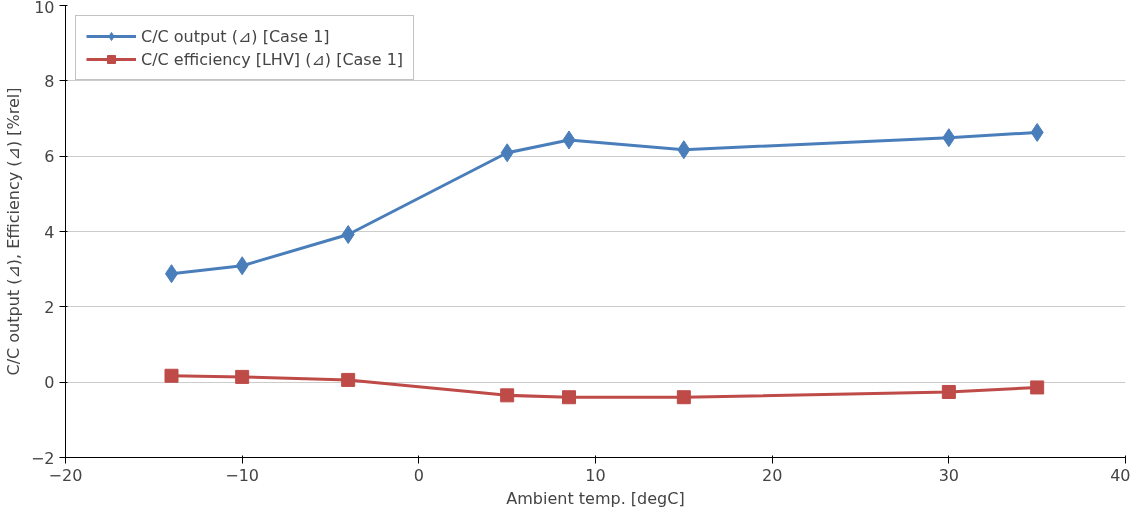 This screenshot has height=517, width=1137. Describe the element at coordinates (272, 59) in the screenshot. I see `legend-label: C/C efficiency [LHV] (⊿) [Case 1]` at that location.